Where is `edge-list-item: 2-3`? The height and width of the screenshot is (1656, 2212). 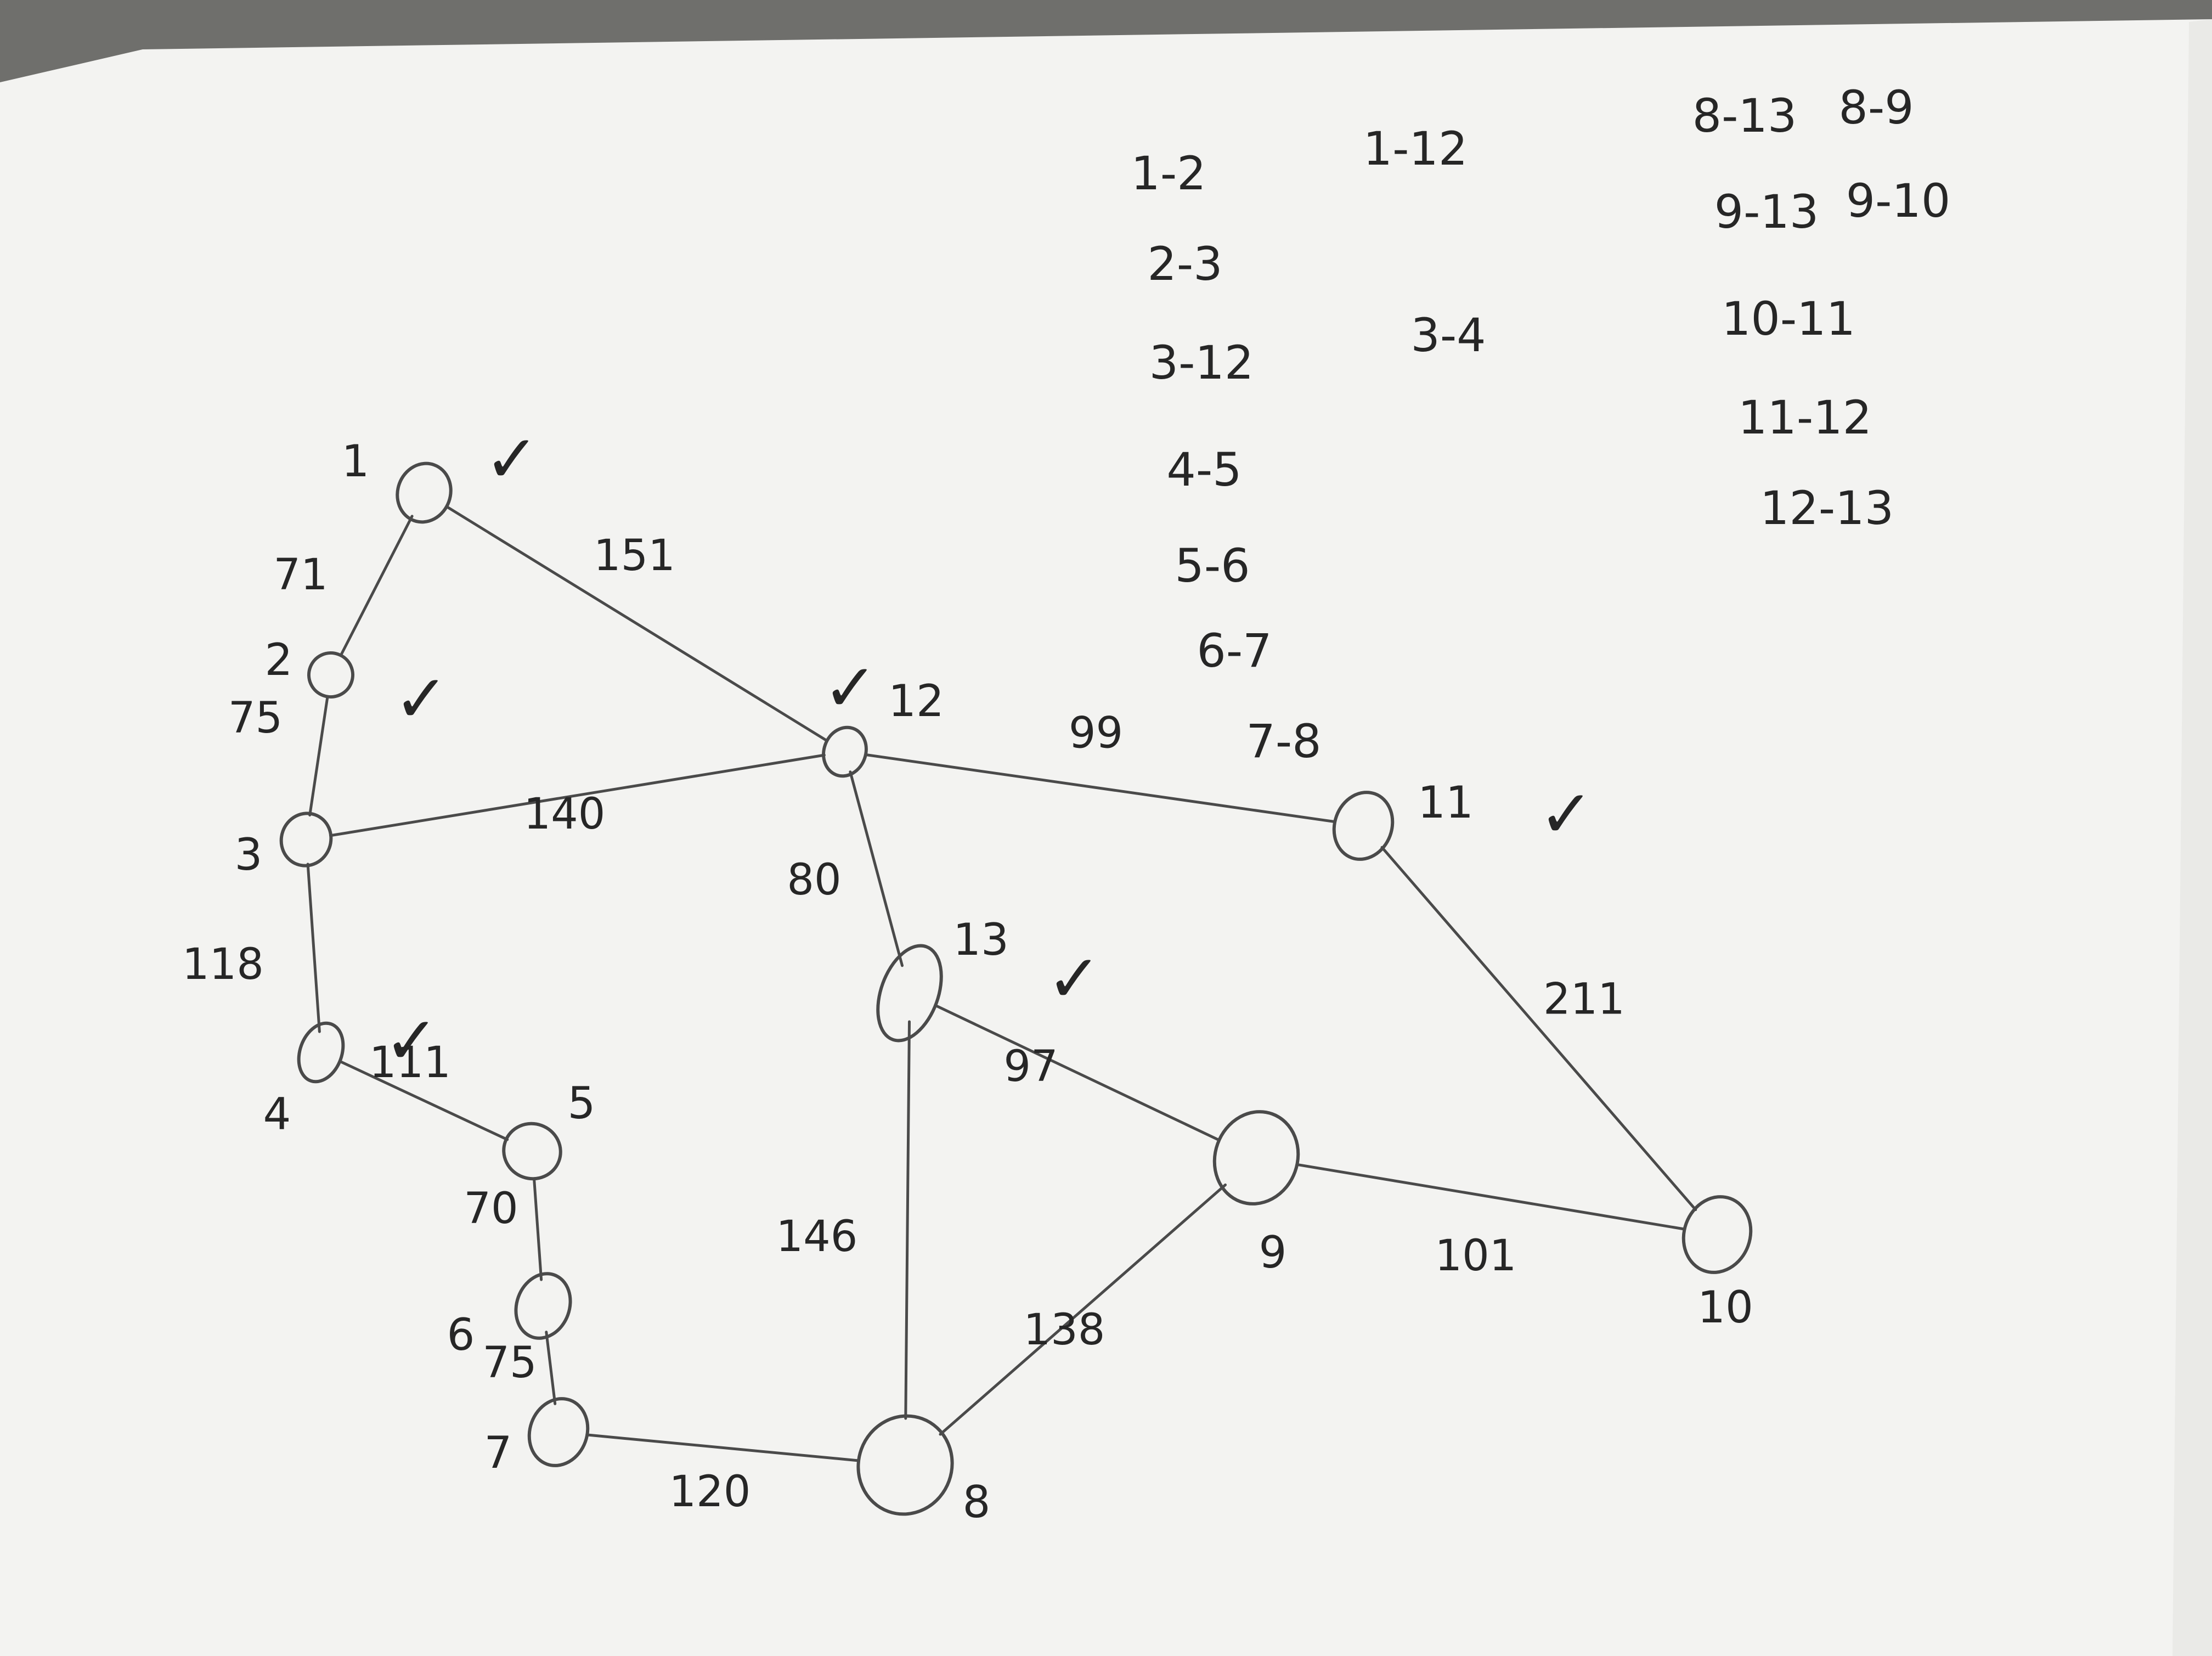 edge-list-item: 2-3 is located at coordinates (1184, 264).